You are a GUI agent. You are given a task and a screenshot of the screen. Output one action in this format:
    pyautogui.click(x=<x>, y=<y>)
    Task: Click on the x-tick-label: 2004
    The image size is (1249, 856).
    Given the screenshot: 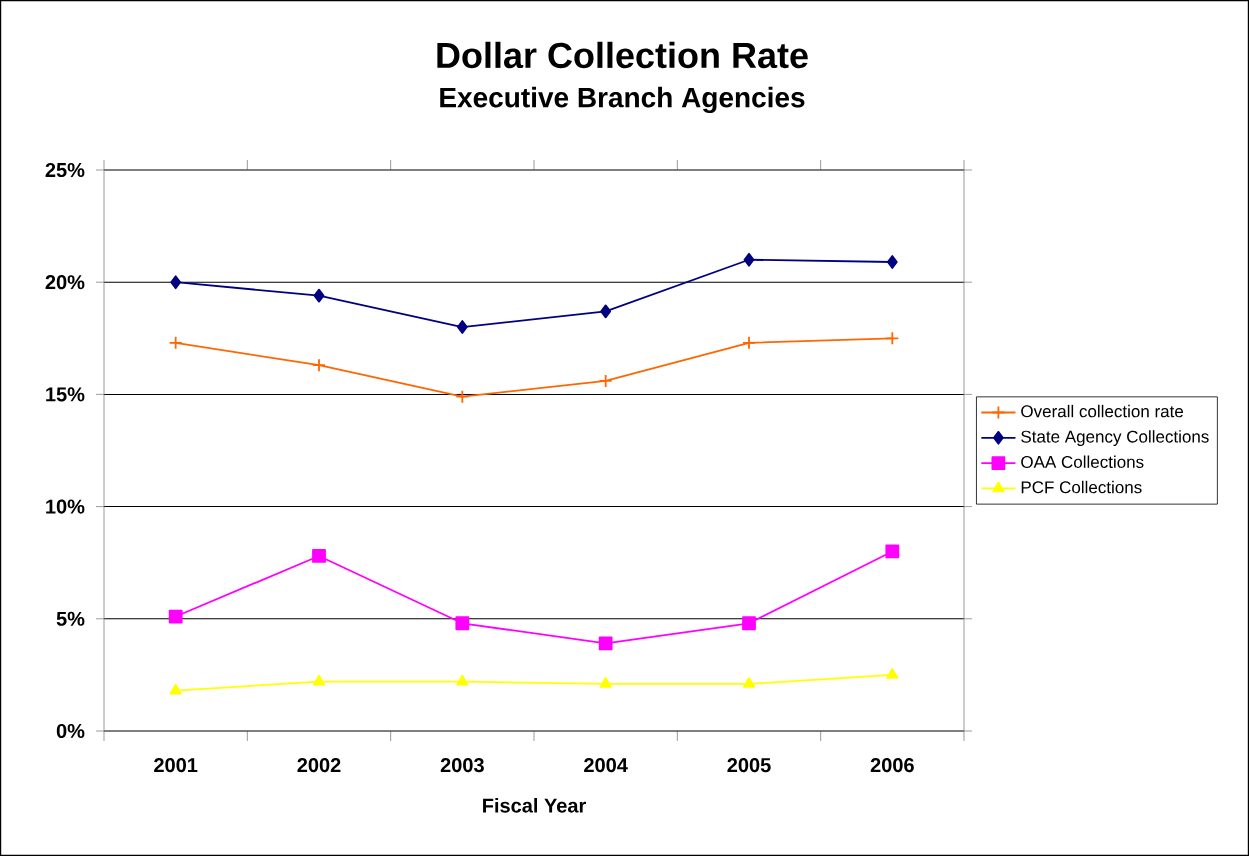 What is the action you would take?
    pyautogui.click(x=606, y=765)
    